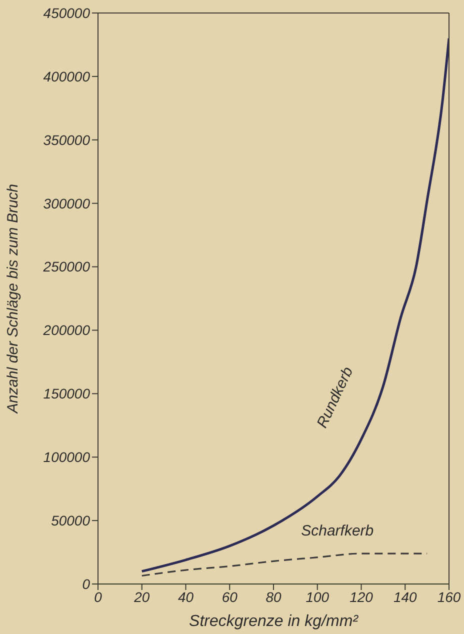  I want to click on y-tick-label: 450000, so click(66, 12).